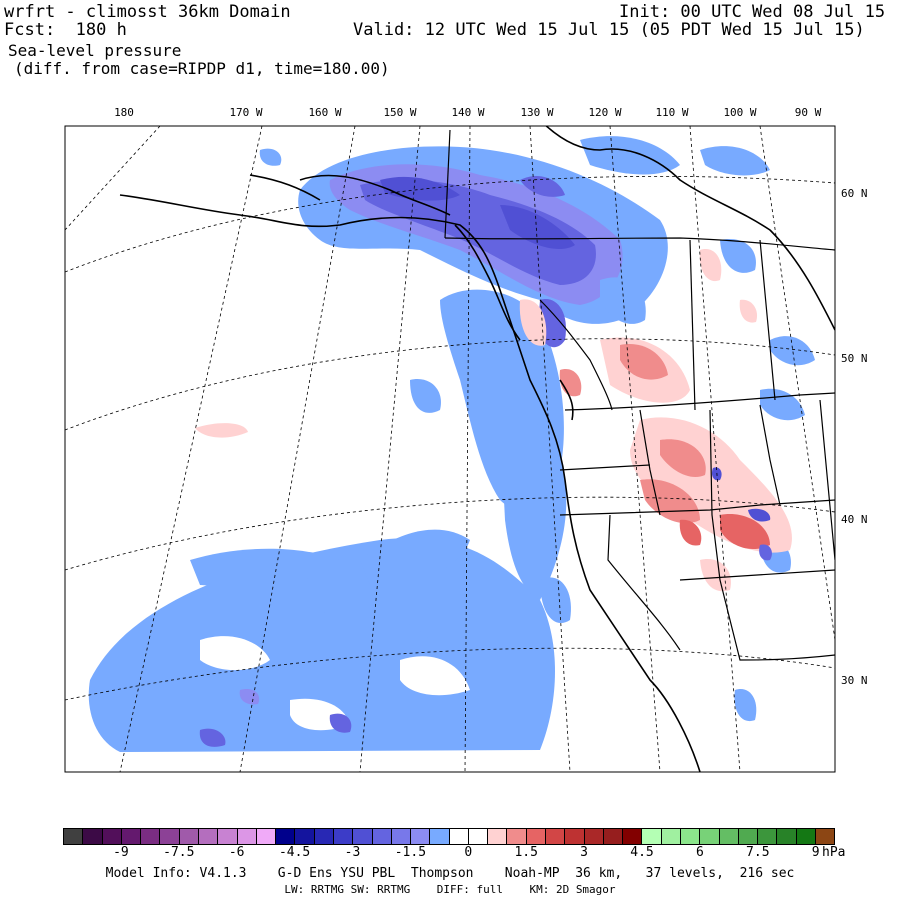 Image resolution: width=900 pixels, height=900 pixels. I want to click on legend-tick: 9, so click(815, 852).